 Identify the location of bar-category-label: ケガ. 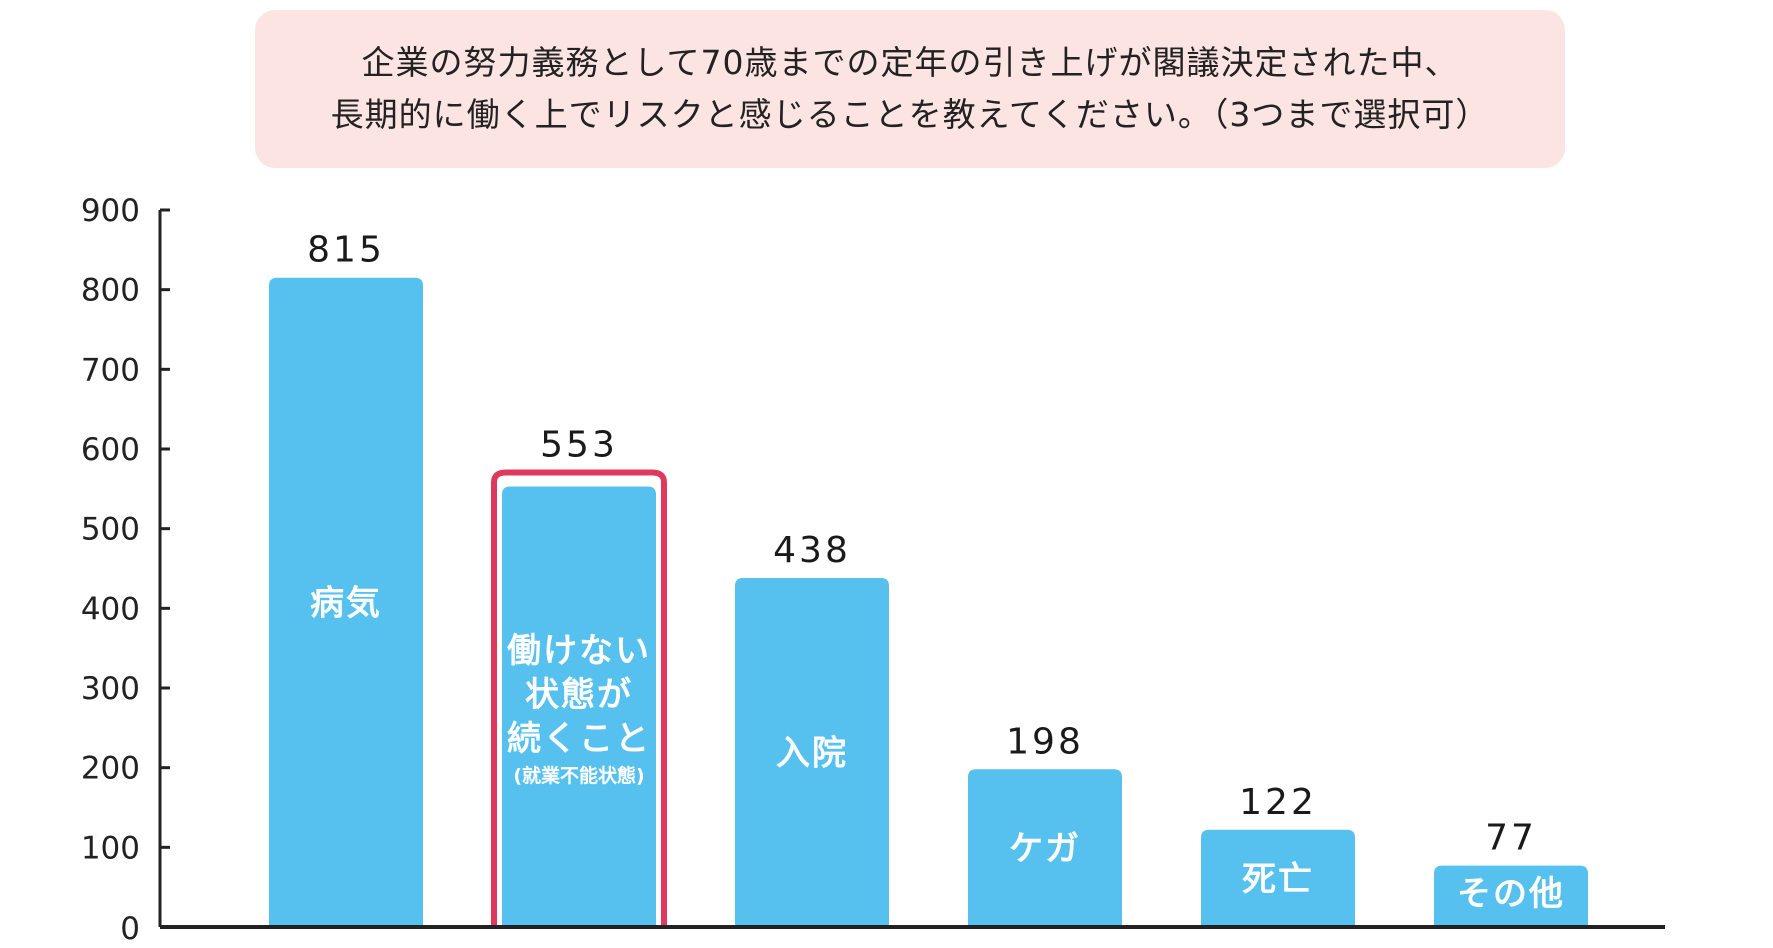
(1045, 849).